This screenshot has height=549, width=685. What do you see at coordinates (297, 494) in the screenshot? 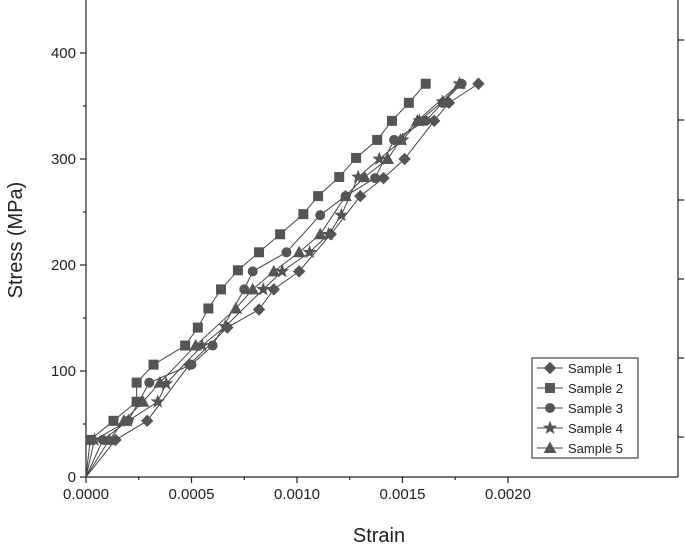
I see `x-tick-label: 0.0010` at bounding box center [297, 494].